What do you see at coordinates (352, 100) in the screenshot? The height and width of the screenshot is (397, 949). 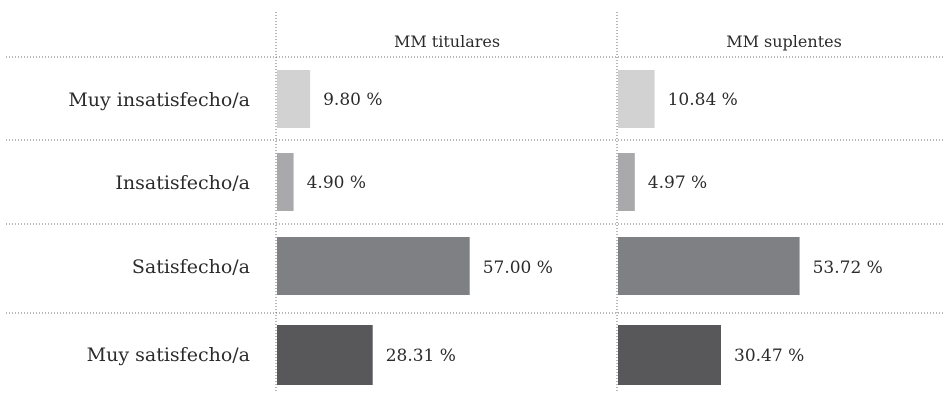 I see `data-label-mm-titulares-muy-insatisfecho-a: 9.80 %` at bounding box center [352, 100].